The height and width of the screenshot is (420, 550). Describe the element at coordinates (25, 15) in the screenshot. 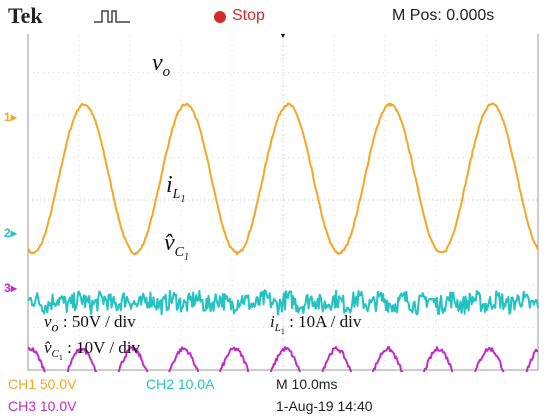

I see `brand-label: Tek` at that location.